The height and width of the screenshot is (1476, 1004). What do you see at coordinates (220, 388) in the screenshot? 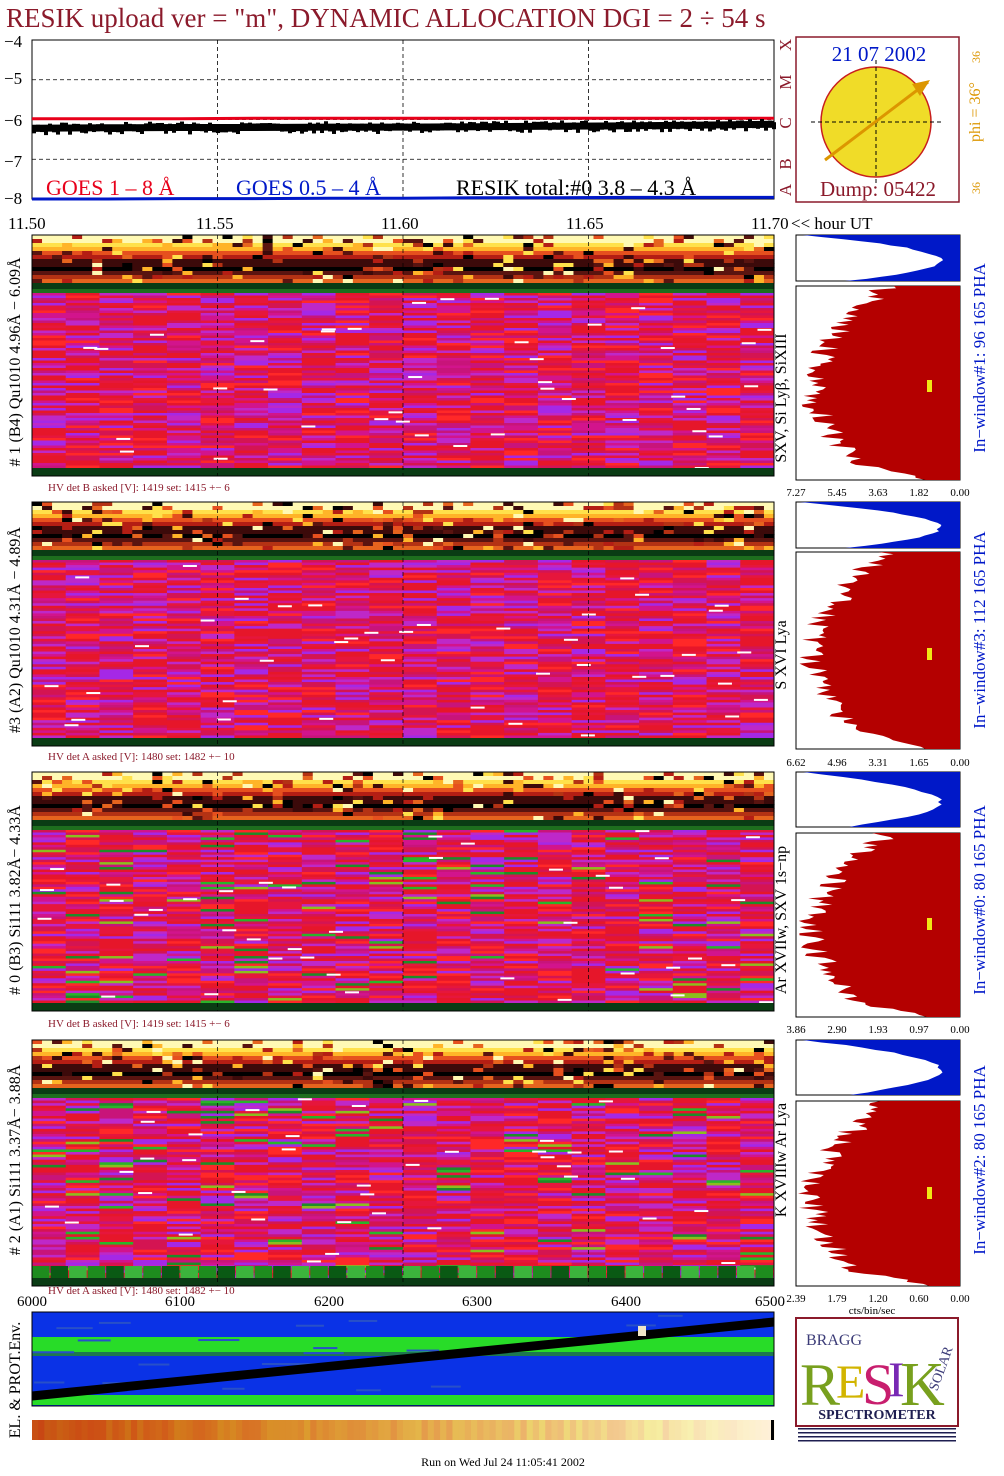
I see `spectrum-speckle` at bounding box center [220, 388].